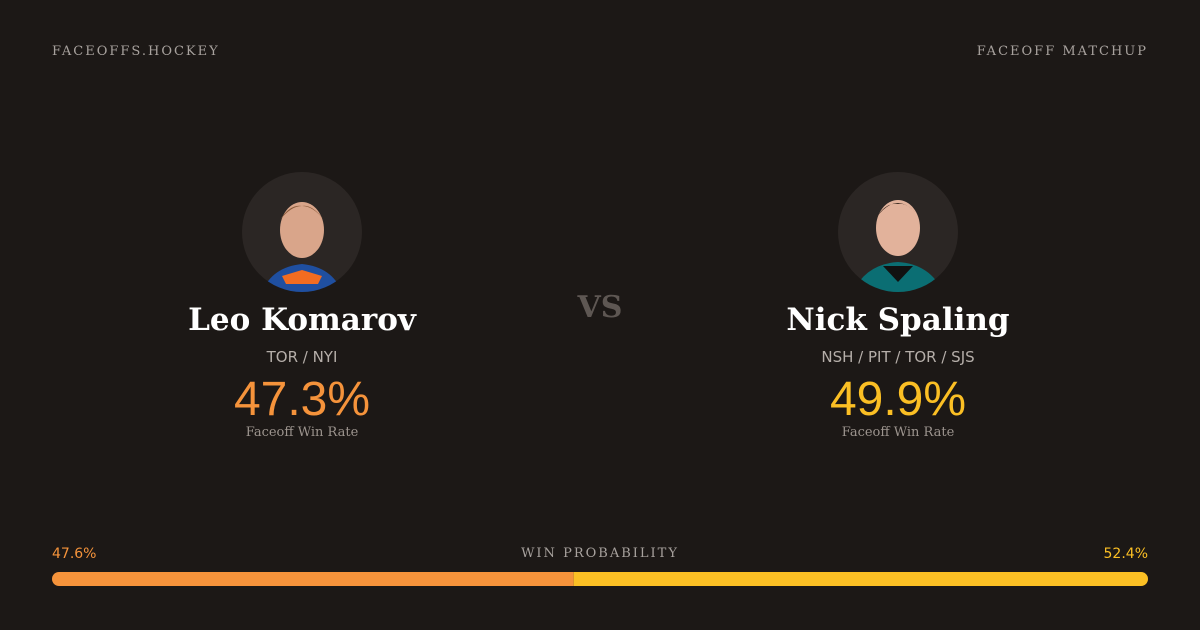 This screenshot has width=1200, height=630. Describe the element at coordinates (302, 399) in the screenshot. I see `win-rate: 47.3%` at that location.